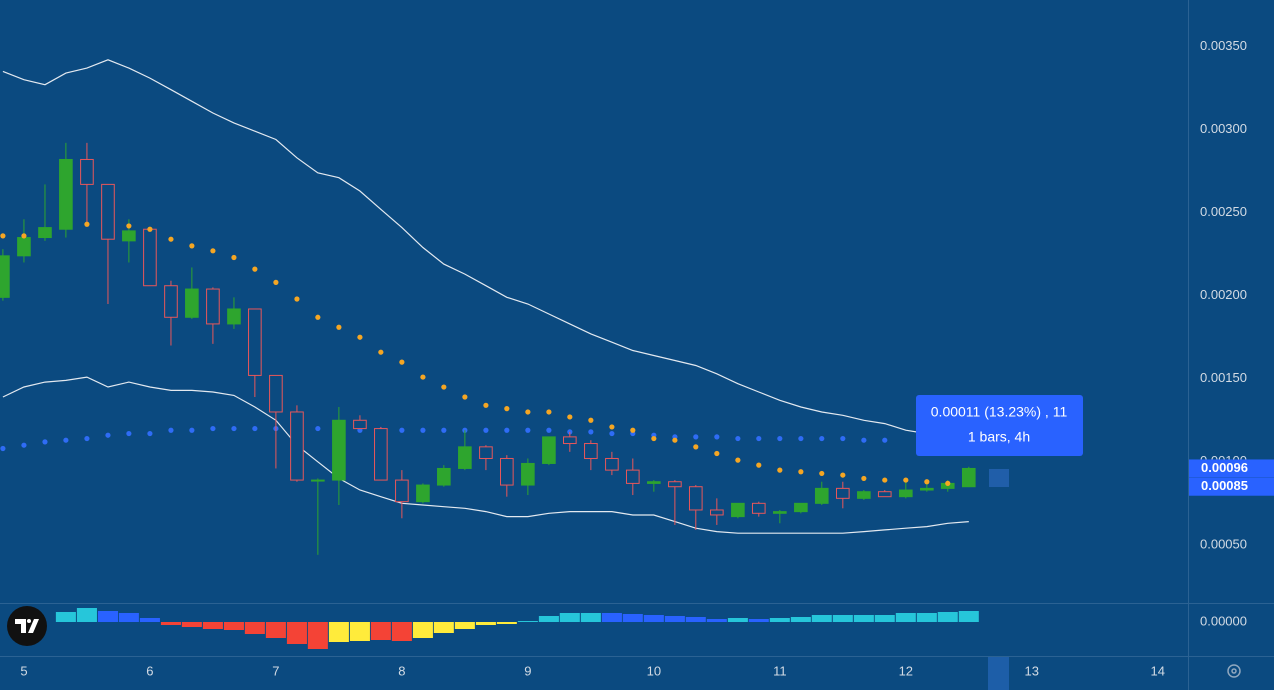  Describe the element at coordinates (275, 670) in the screenshot. I see `x-tick-label: 7` at that location.